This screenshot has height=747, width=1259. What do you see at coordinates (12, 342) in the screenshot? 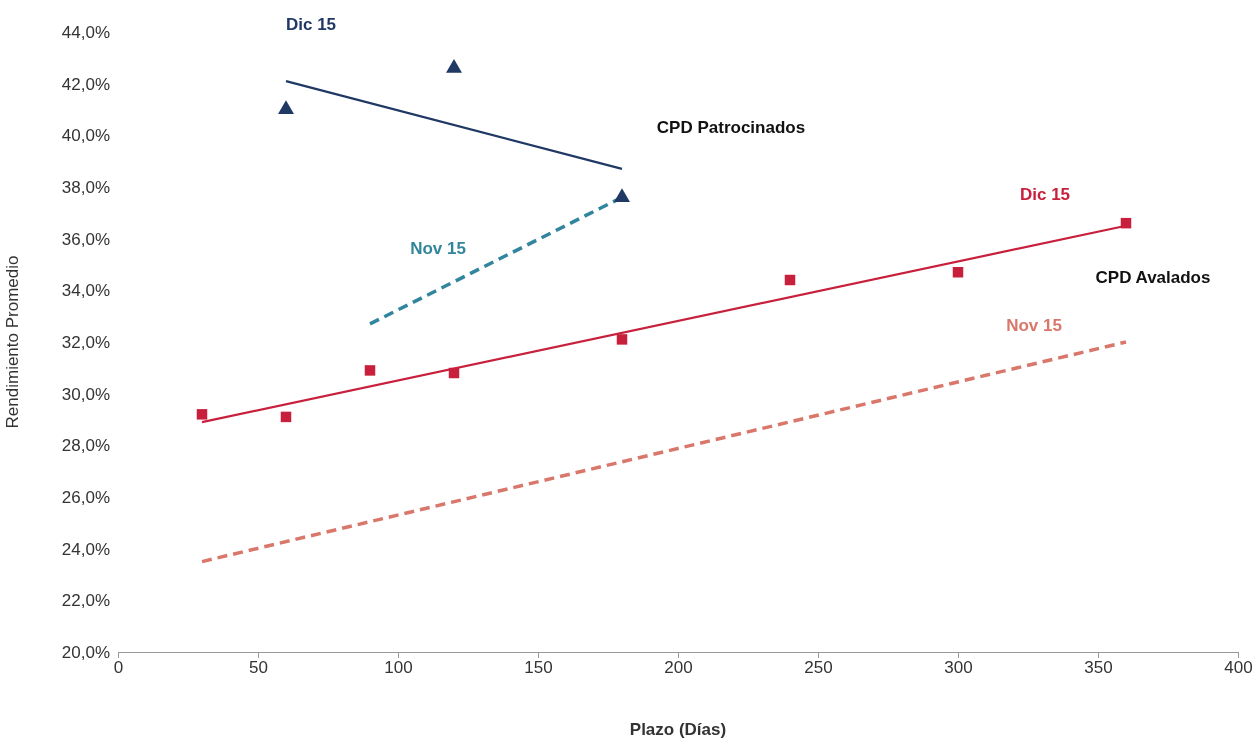
I see `y-axis-title: Rendimiento Promedio` at bounding box center [12, 342].